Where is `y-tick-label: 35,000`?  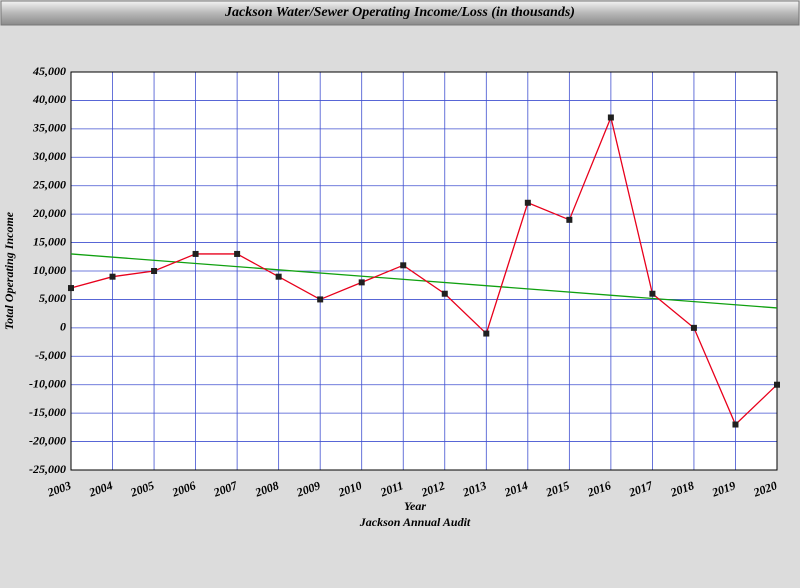
y-tick-label: 35,000 is located at coordinates (49, 128).